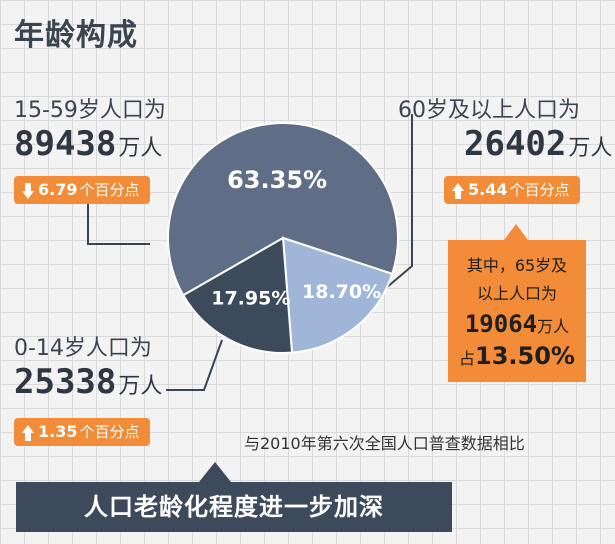 Image resolution: width=615 pixels, height=544 pixels. I want to click on elderly-value-row: 26402万人, so click(538, 144).